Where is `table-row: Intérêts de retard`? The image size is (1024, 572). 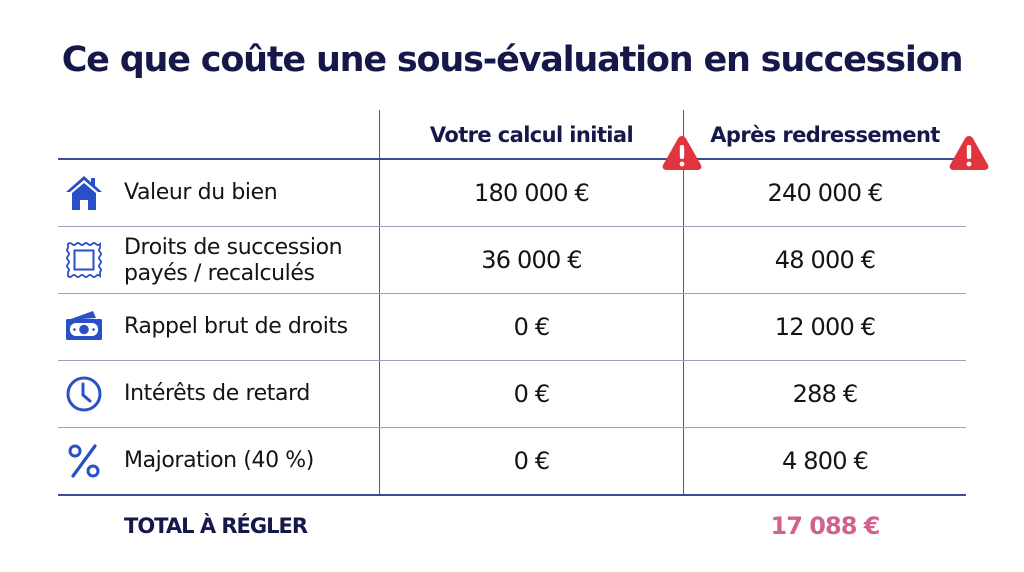
table-row: Intérêts de retard is located at coordinates (512, 394).